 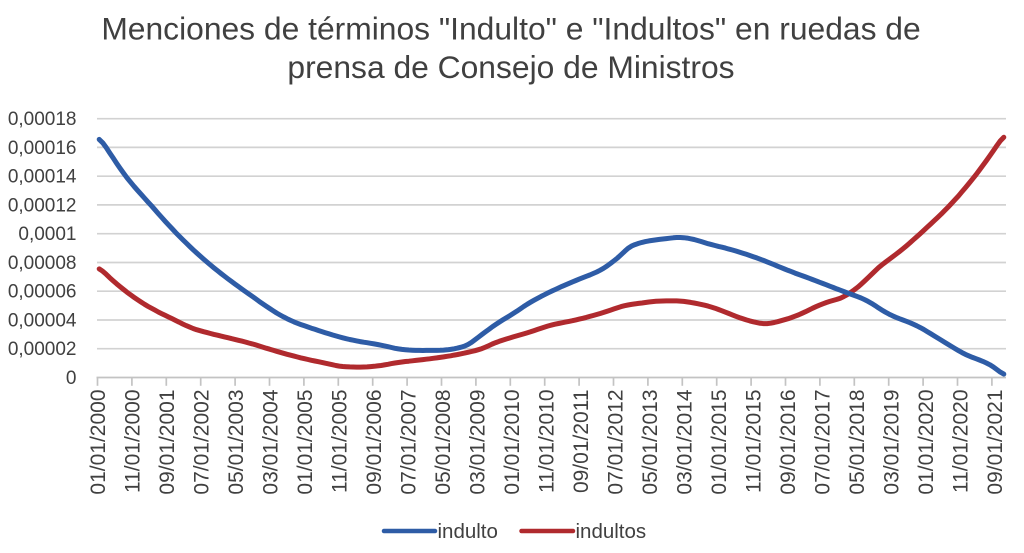 I want to click on svg-text: 11/01/2000, so click(x=133, y=442).